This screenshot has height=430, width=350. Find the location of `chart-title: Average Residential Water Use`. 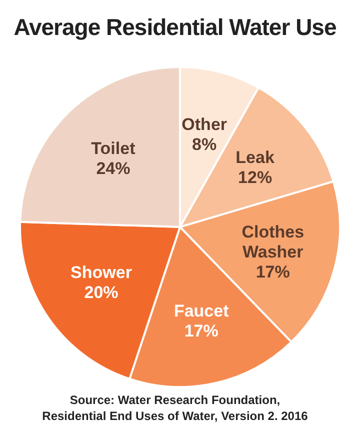

chart-title: Average Residential Water Use is located at coordinates (175, 27).